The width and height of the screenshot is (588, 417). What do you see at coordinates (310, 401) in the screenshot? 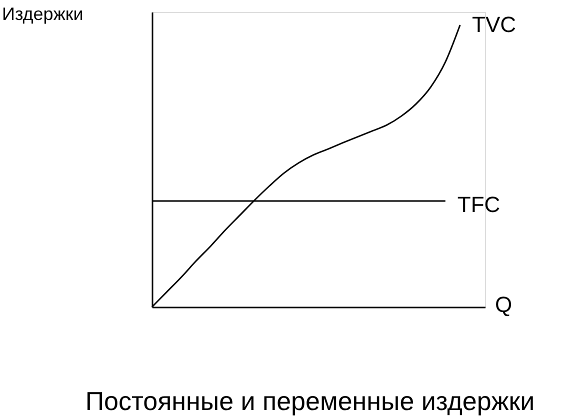
I see `text: Постоянные и переменные издержки` at bounding box center [310, 401].